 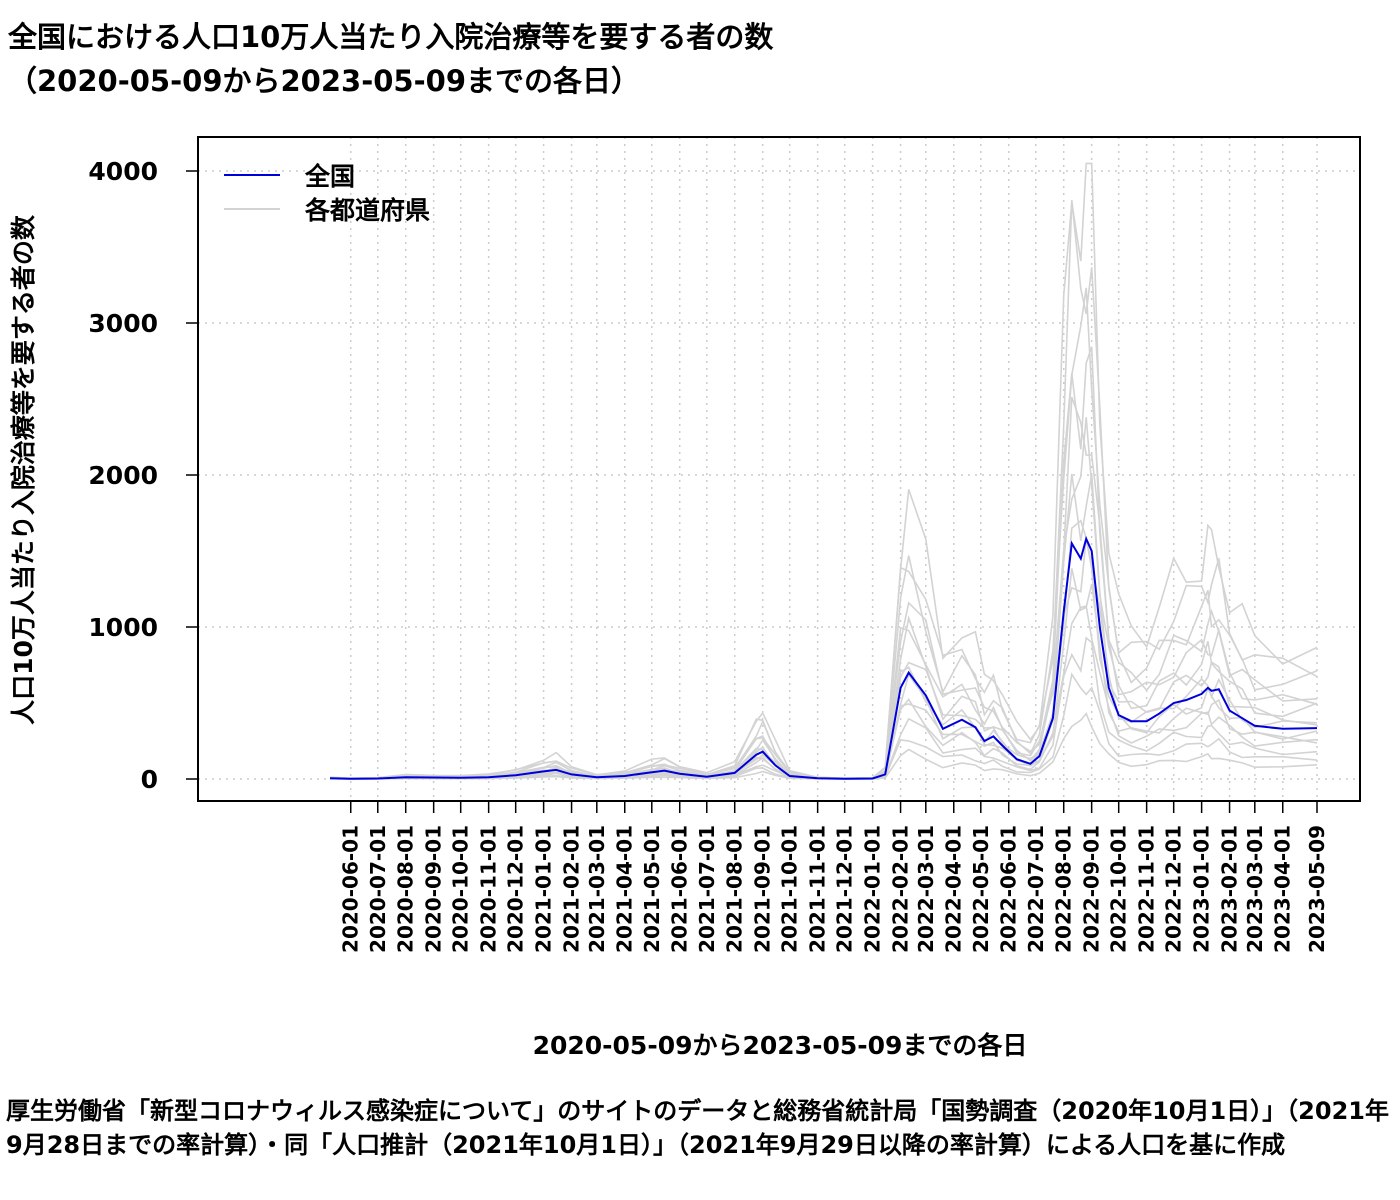 I want to click on y-tick-label: 0, so click(x=149, y=779).